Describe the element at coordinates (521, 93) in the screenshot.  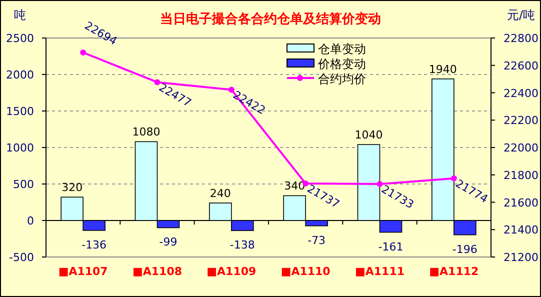
I see `y2-tick-label: 22400` at that location.